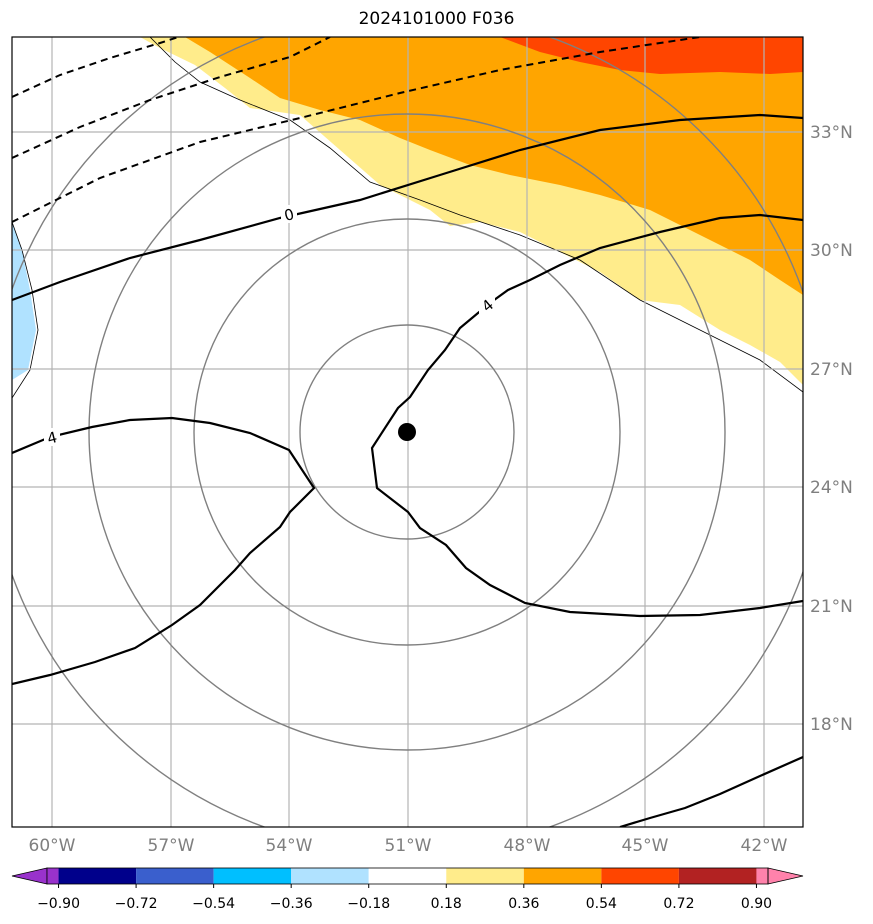 The image size is (873, 924). What do you see at coordinates (58, 904) in the screenshot?
I see `colorbar-tick-label: −0.90` at bounding box center [58, 904].